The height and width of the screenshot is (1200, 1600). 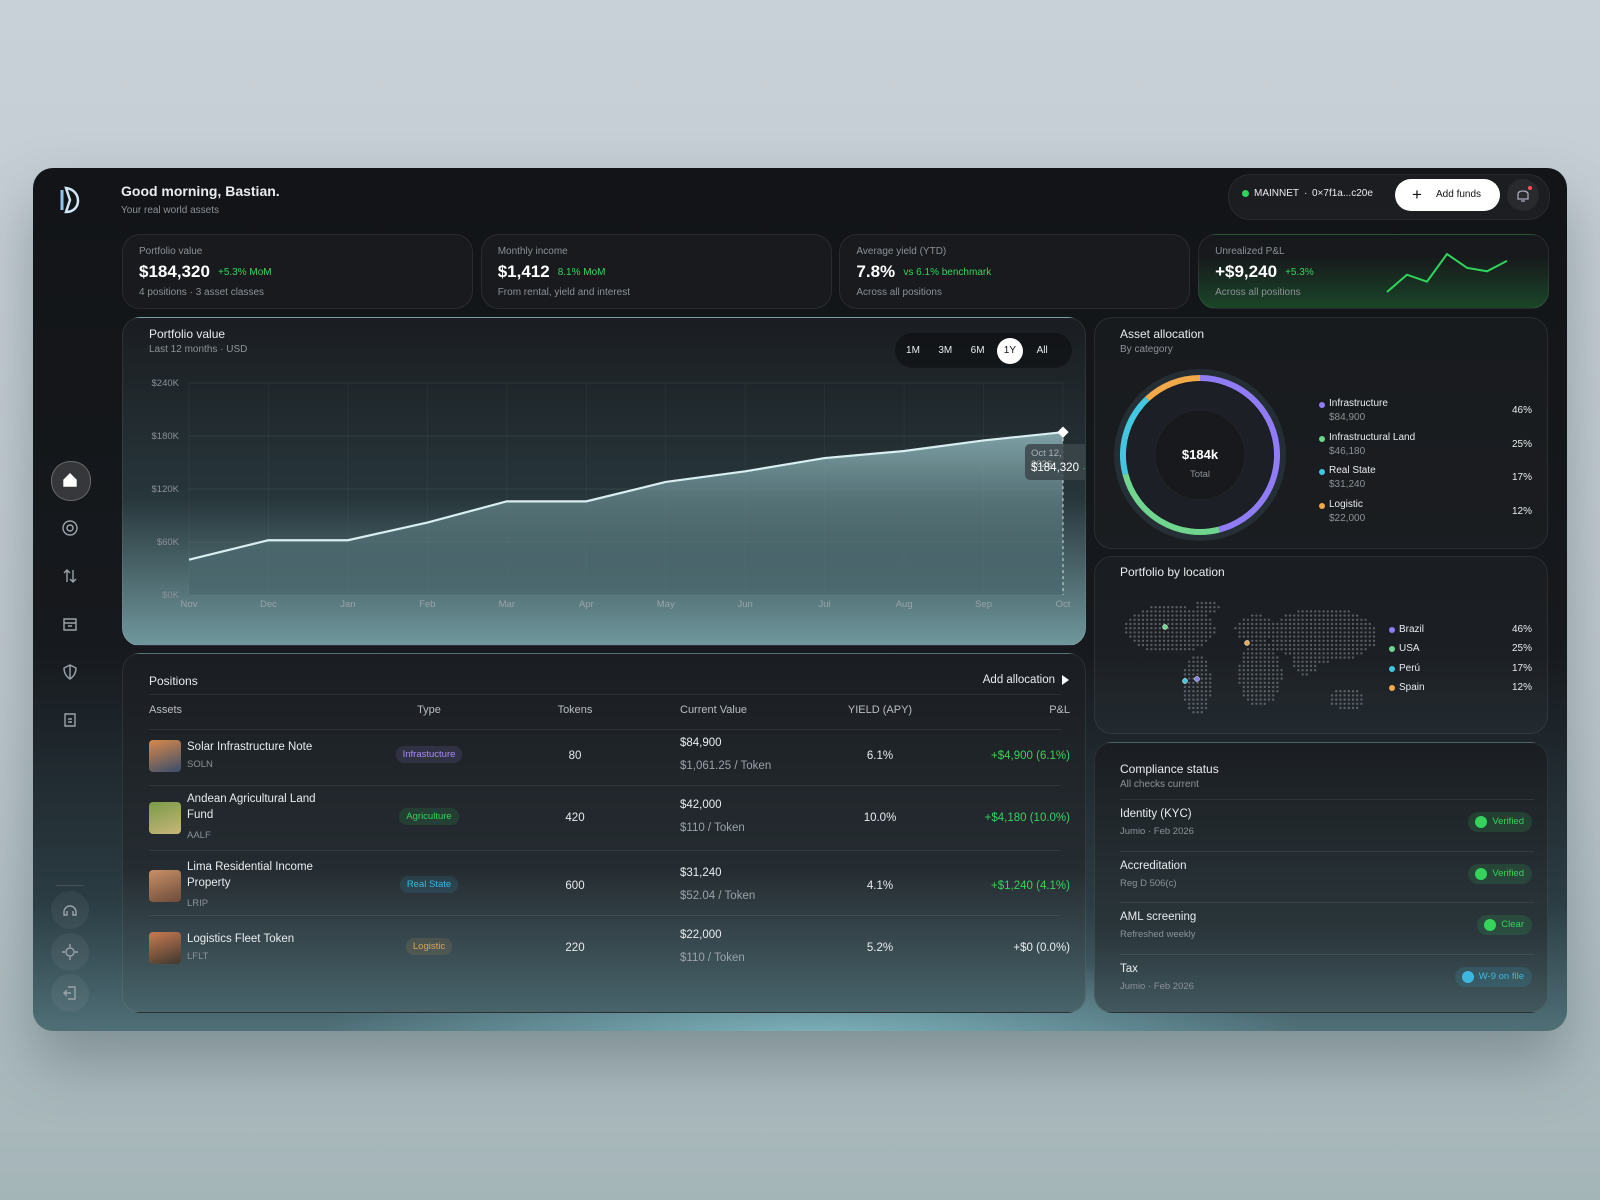 What do you see at coordinates (1372, 437) in the screenshot?
I see `legend-name: Infrastructural Land` at bounding box center [1372, 437].